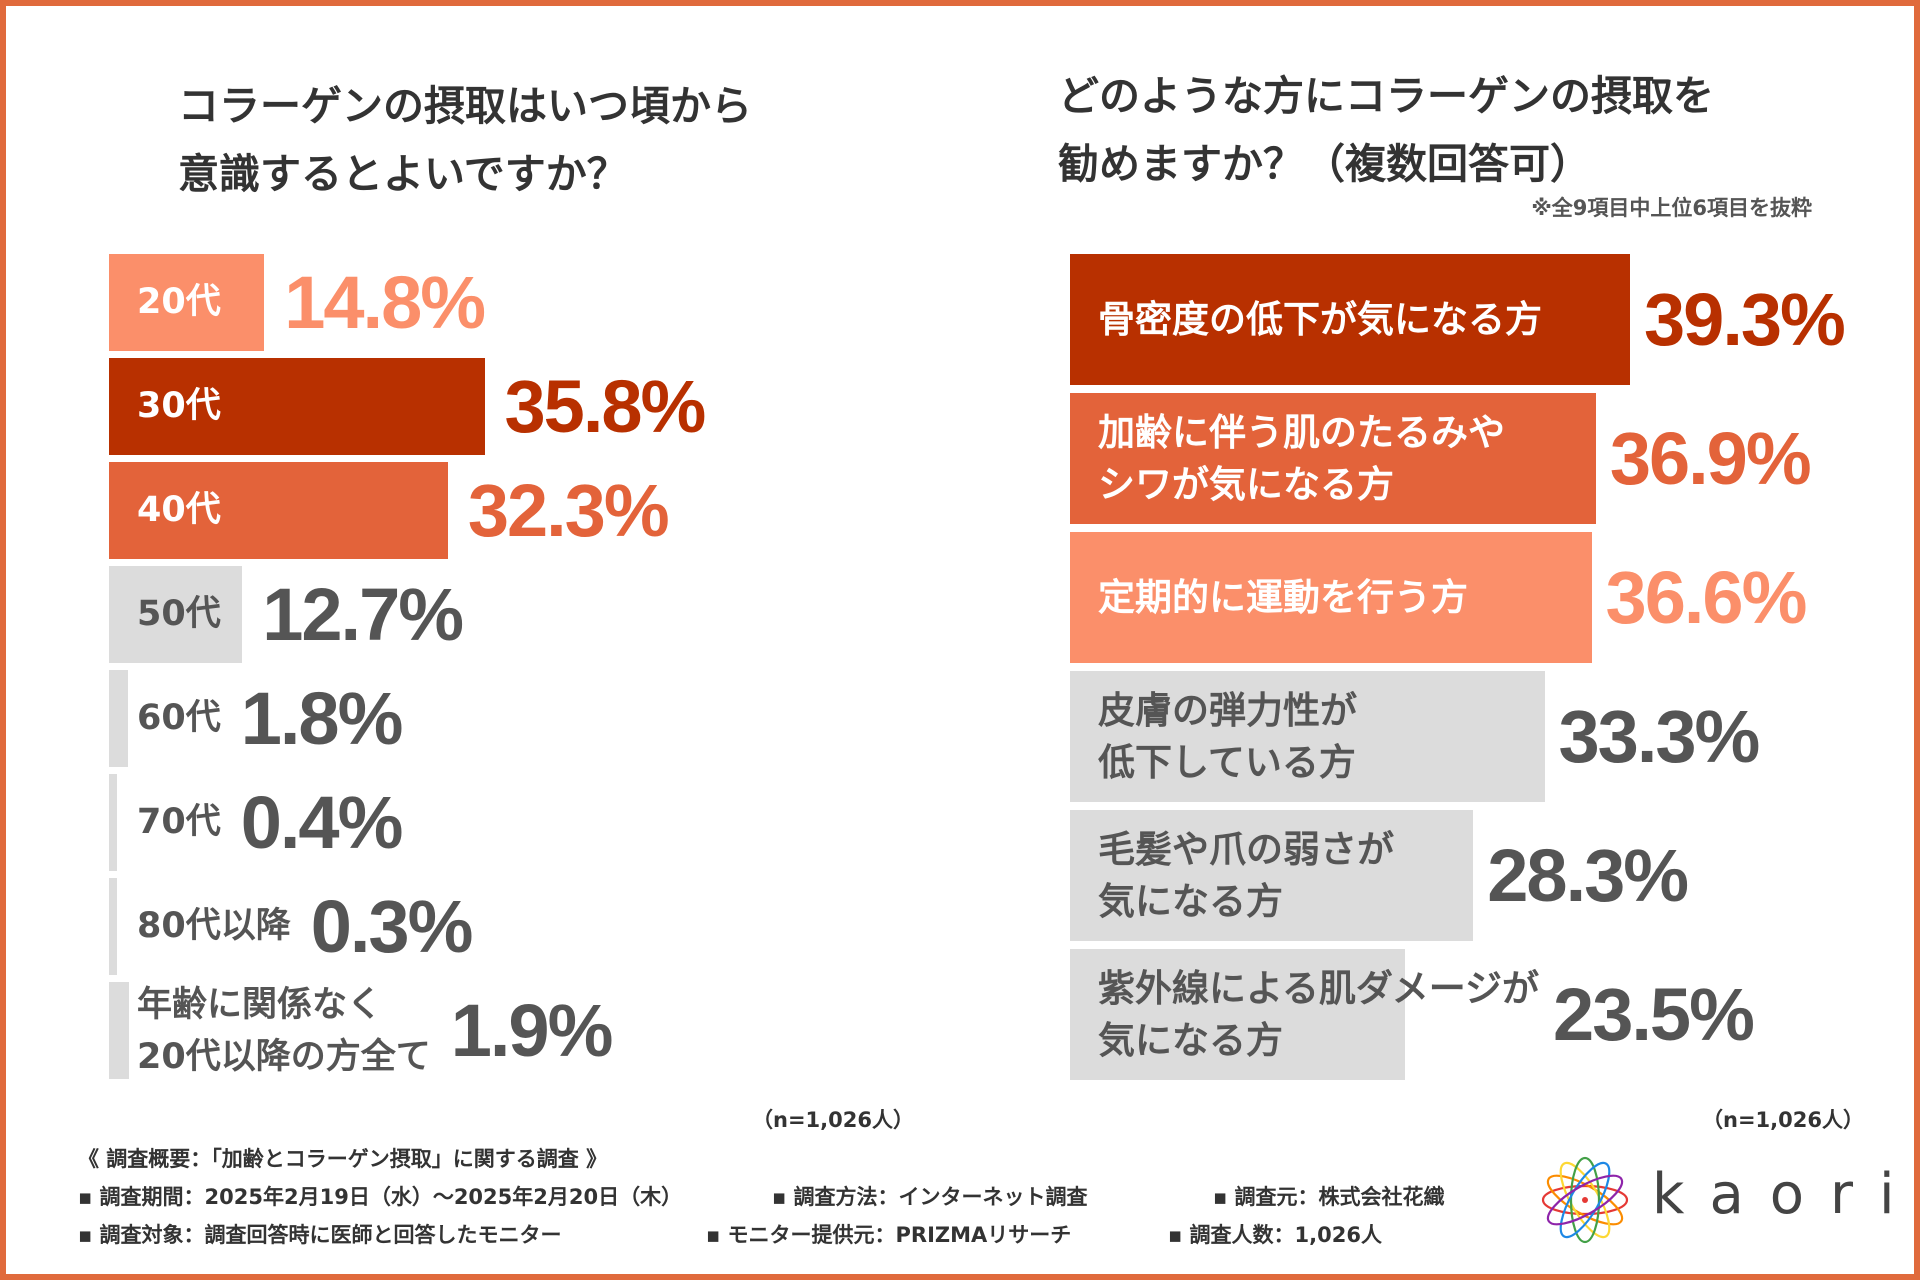  What do you see at coordinates (1786, 1194) in the screenshot?
I see `kaori-logo-text: kaori` at bounding box center [1786, 1194].